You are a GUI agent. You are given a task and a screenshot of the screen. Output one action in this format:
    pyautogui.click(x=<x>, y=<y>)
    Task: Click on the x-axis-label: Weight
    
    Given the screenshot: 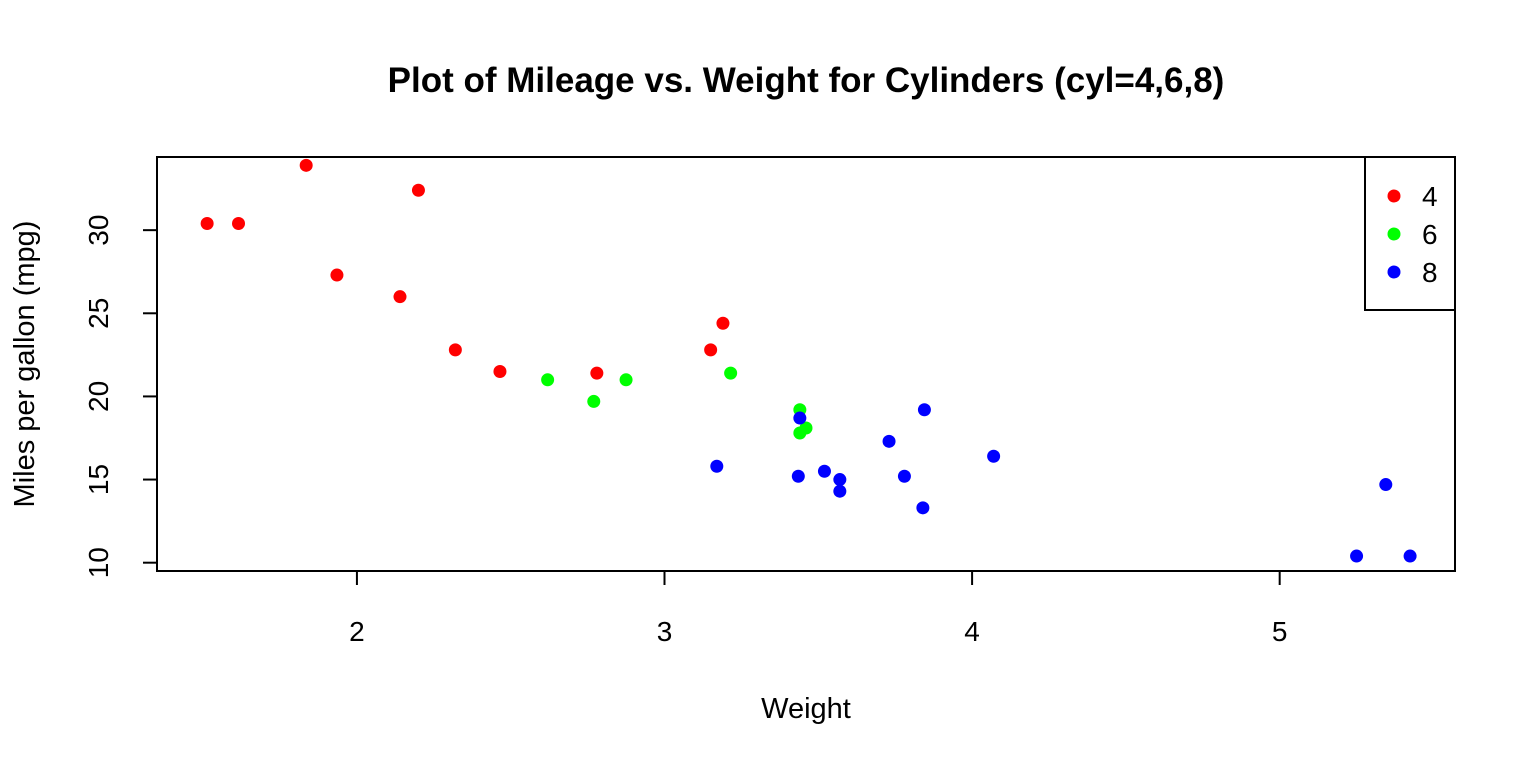 What is the action you would take?
    pyautogui.click(x=806, y=709)
    